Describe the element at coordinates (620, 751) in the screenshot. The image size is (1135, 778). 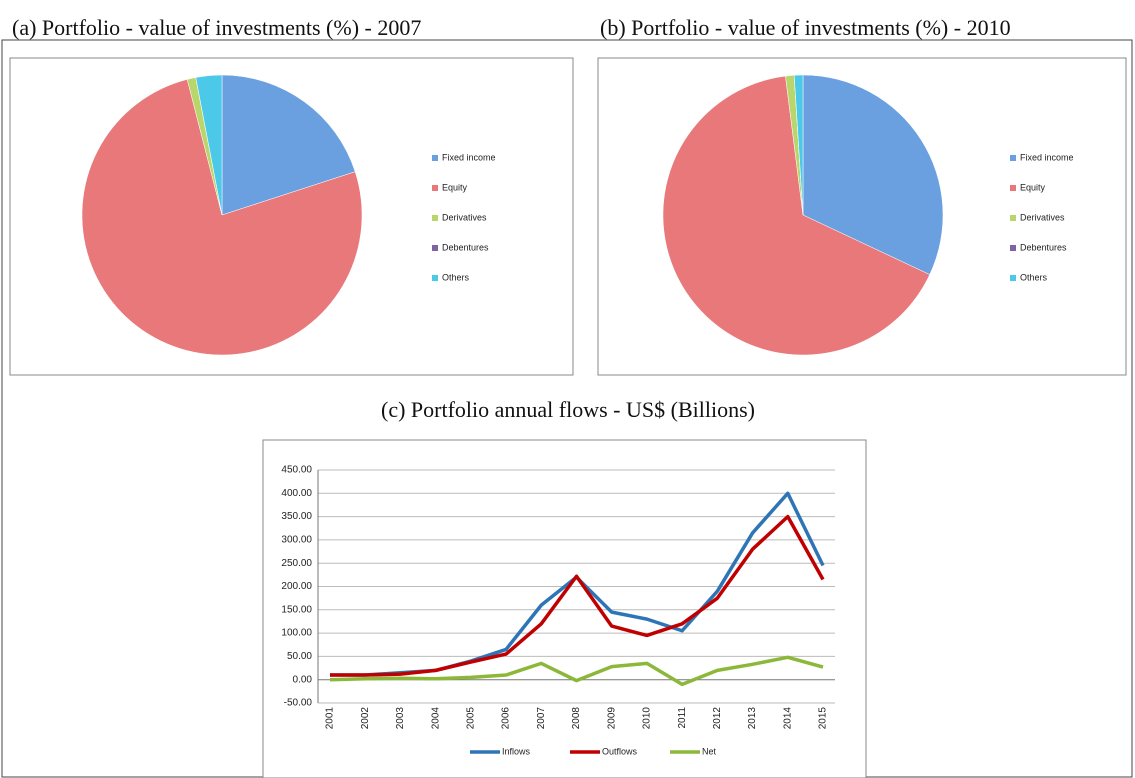
I see `legend-label: Outflows` at that location.